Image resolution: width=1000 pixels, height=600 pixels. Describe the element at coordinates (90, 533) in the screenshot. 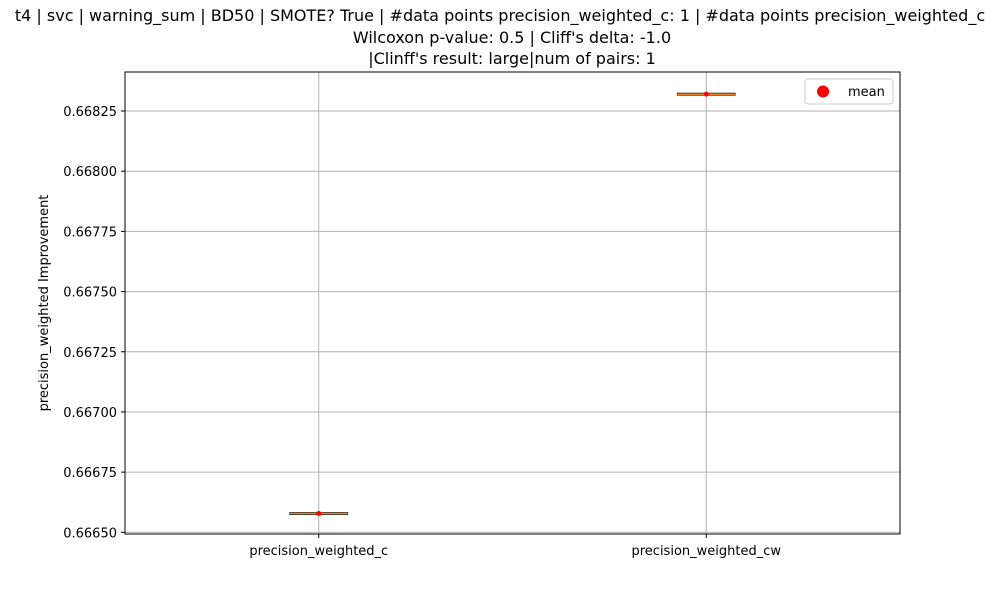

I see `y-tick-label: 0.66650` at that location.